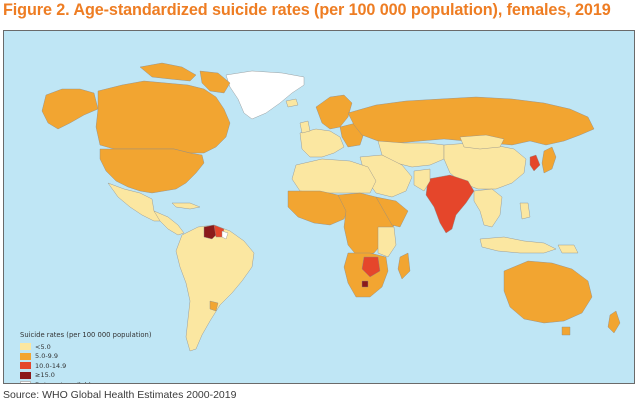 The image size is (638, 407). Describe the element at coordinates (214, 306) in the screenshot. I see `region-uruguay` at that location.